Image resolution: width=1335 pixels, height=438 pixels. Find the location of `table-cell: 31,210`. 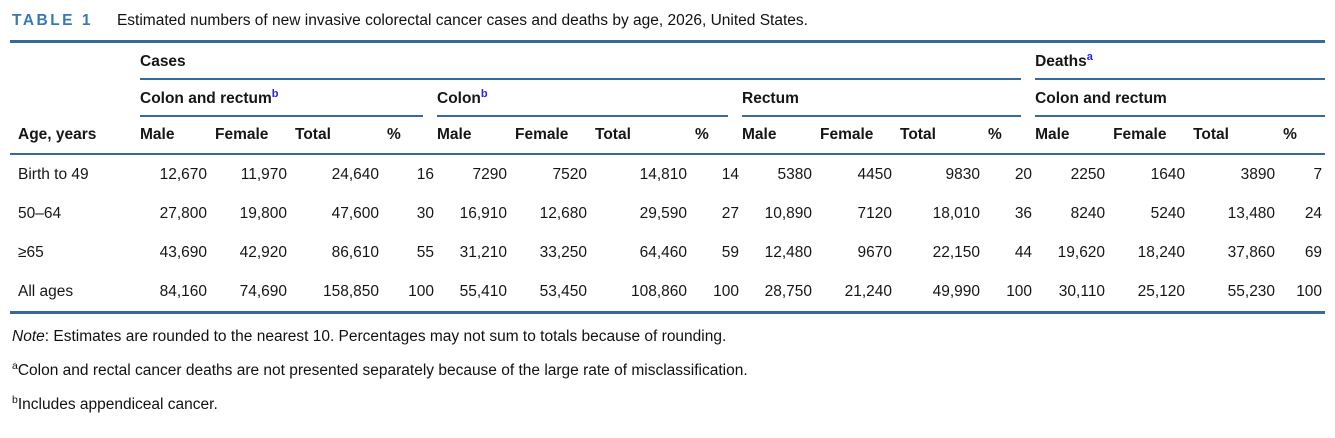

table-cell: 31,210 is located at coordinates (483, 253).